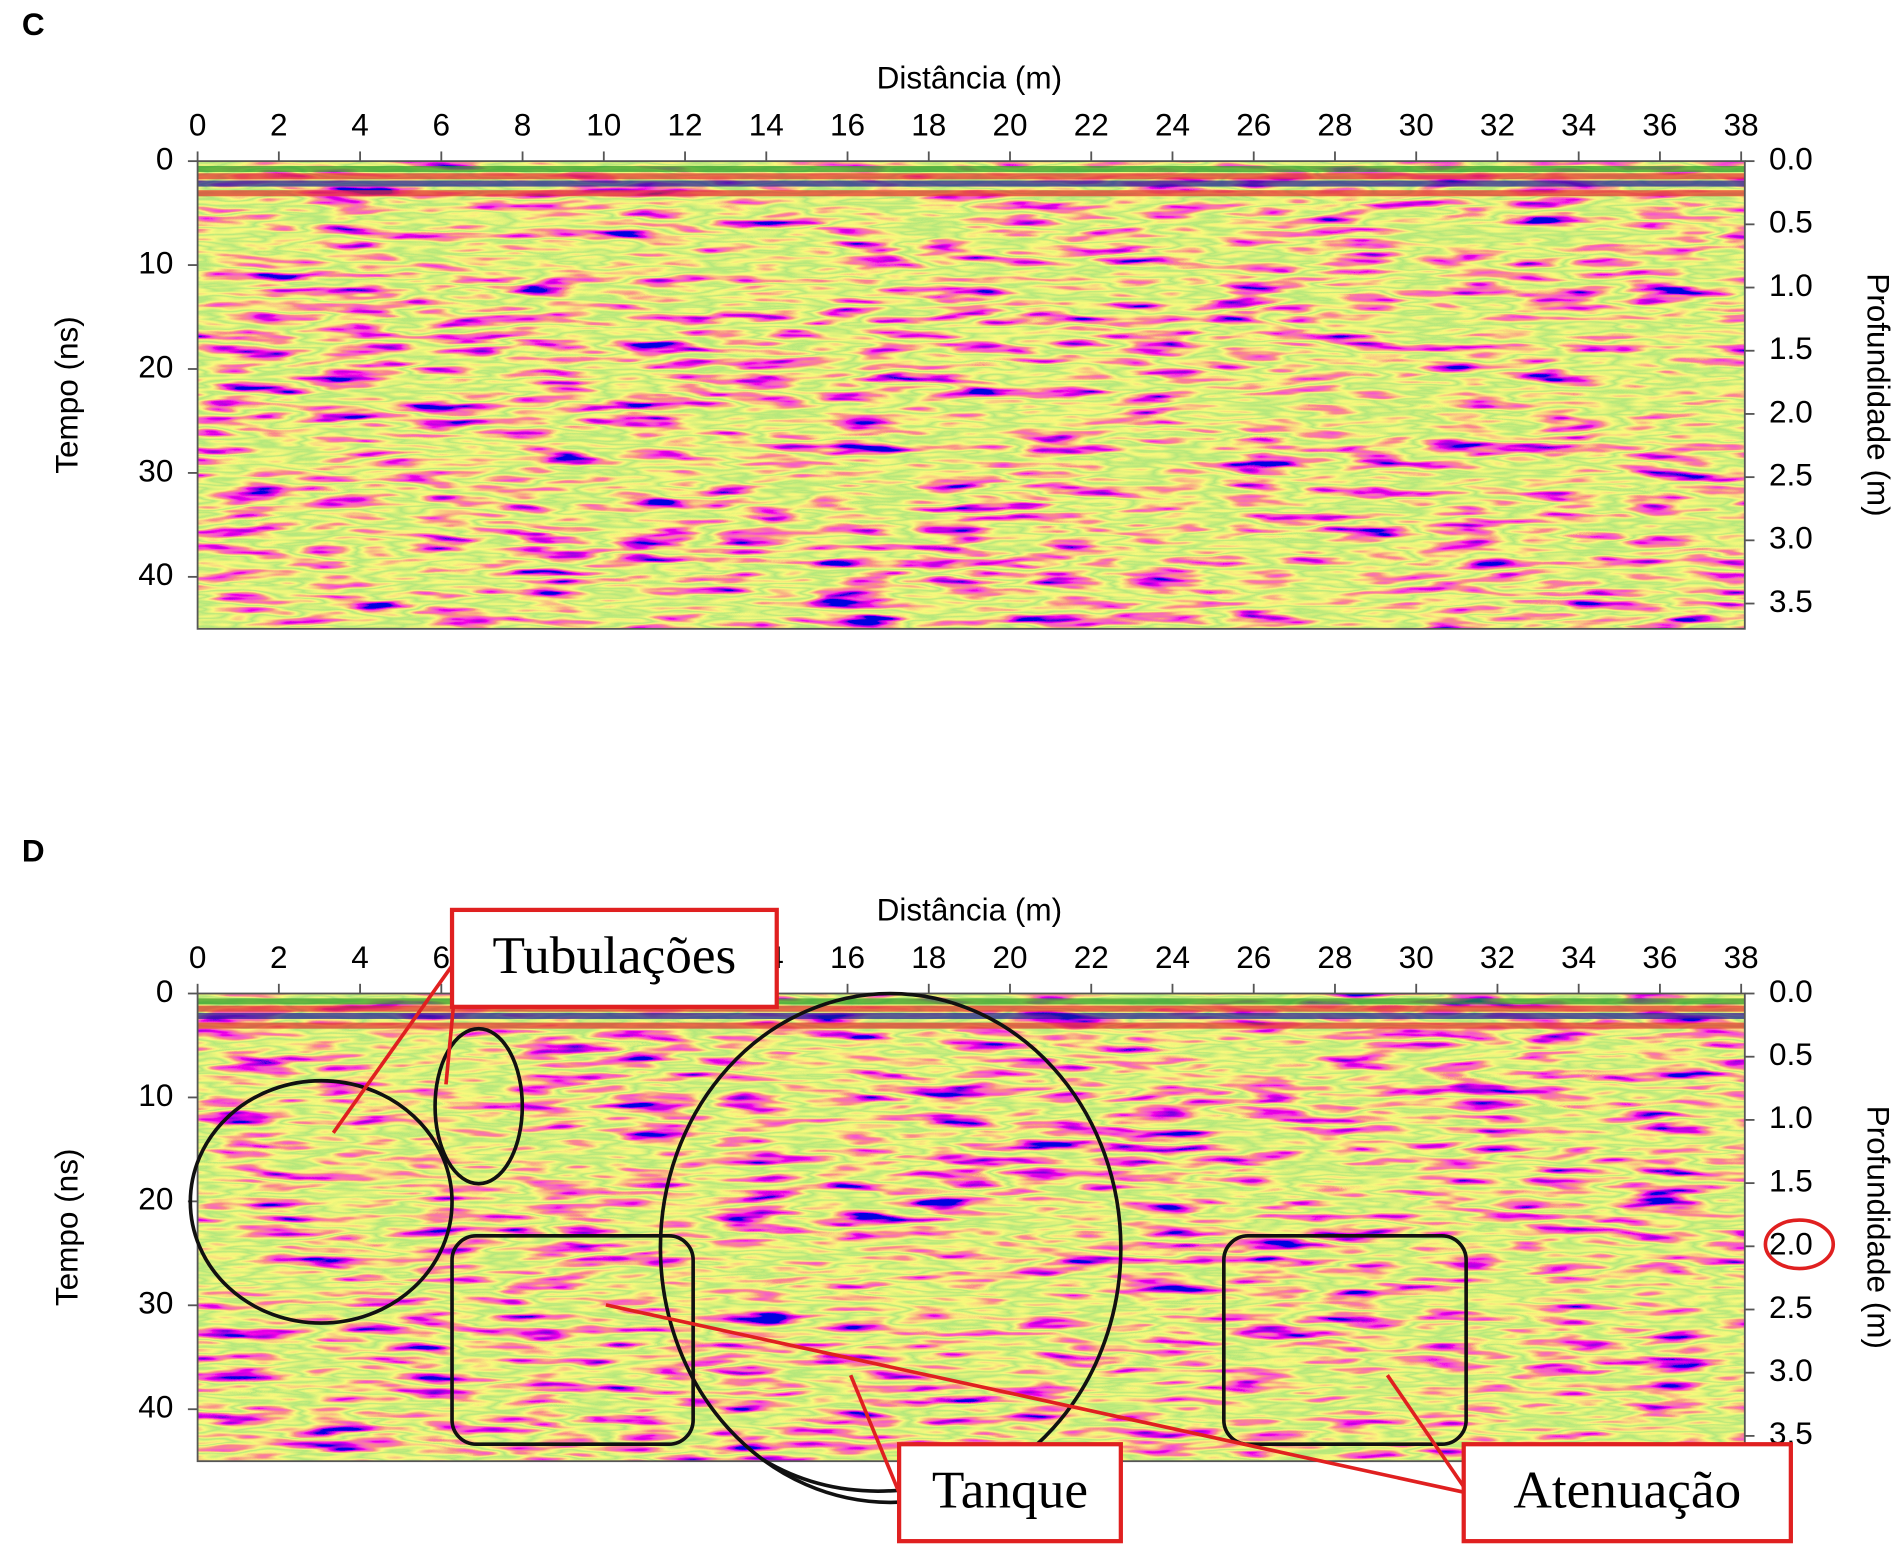 This screenshot has height=1546, width=1900. Describe the element at coordinates (33, 850) in the screenshot. I see `panel-label: D` at that location.